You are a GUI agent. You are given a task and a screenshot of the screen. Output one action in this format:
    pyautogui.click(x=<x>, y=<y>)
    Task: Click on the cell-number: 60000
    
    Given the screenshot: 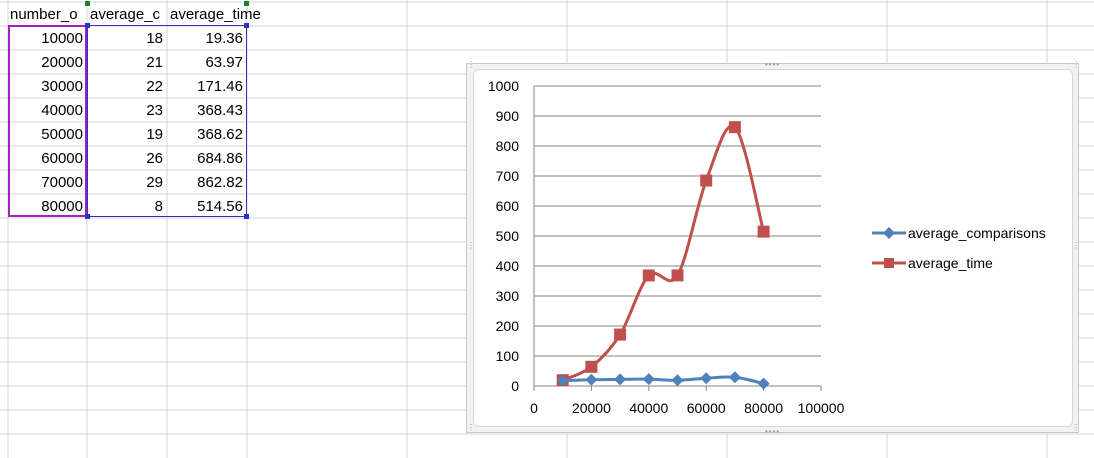 What is the action you would take?
    pyautogui.click(x=62, y=158)
    